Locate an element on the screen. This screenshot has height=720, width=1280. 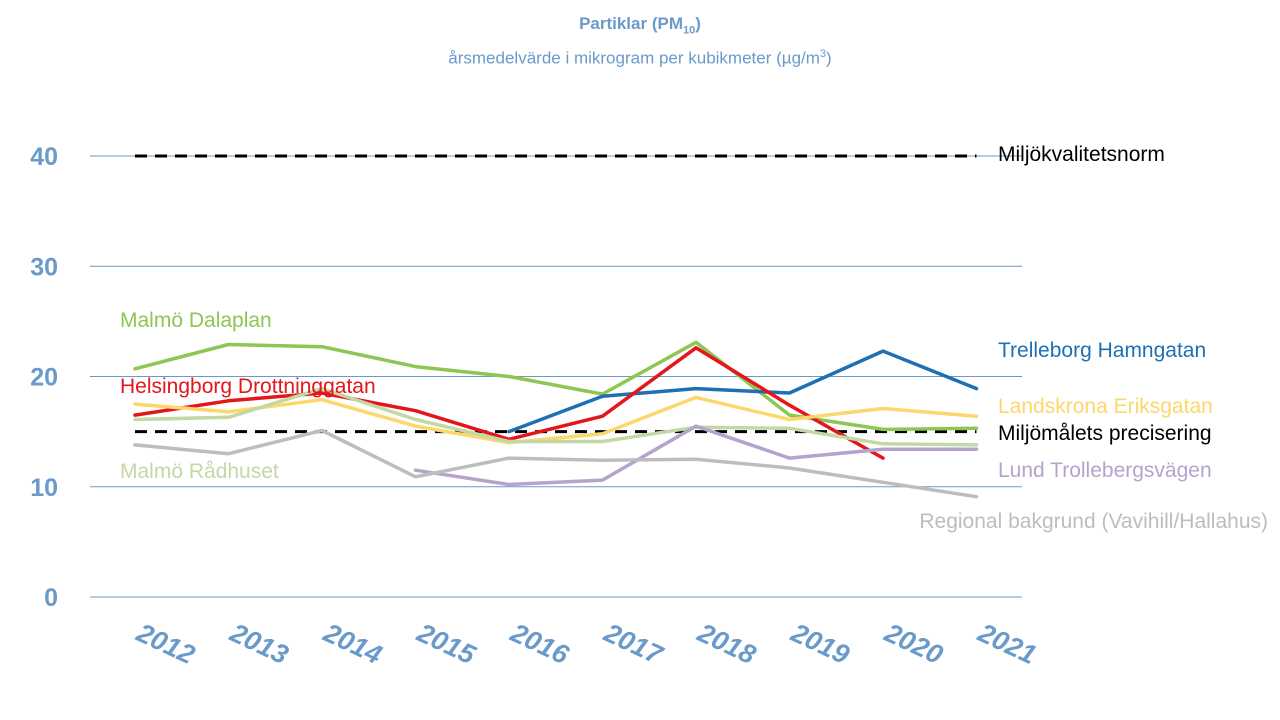
x-tick-label-2019: 2019 is located at coordinates (820, 643).